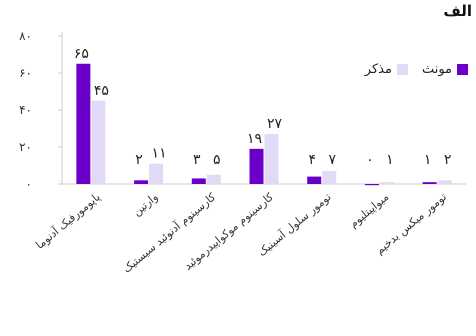  Describe the element at coordinates (81, 54) in the screenshot. I see `data-label-female: ۶۵` at that location.